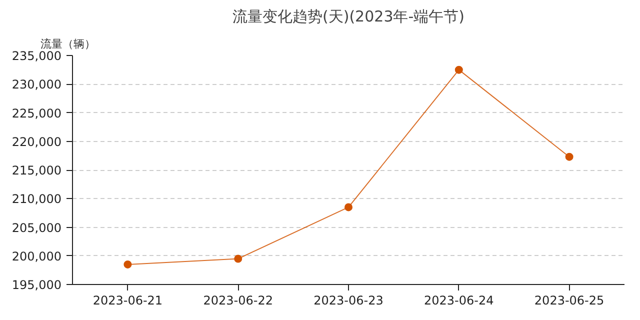 Image resolution: width=640 pixels, height=320 pixels. I want to click on x-tick-label: 2023-06-25, so click(569, 301).